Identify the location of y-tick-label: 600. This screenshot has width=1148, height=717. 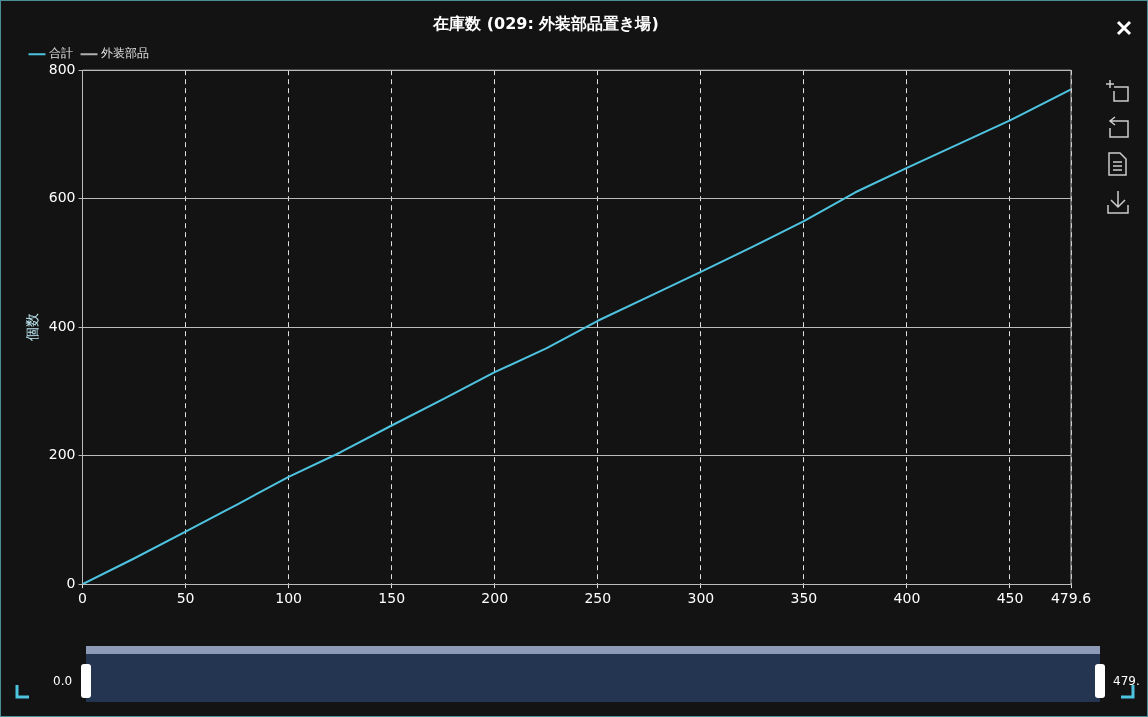
(62, 197).